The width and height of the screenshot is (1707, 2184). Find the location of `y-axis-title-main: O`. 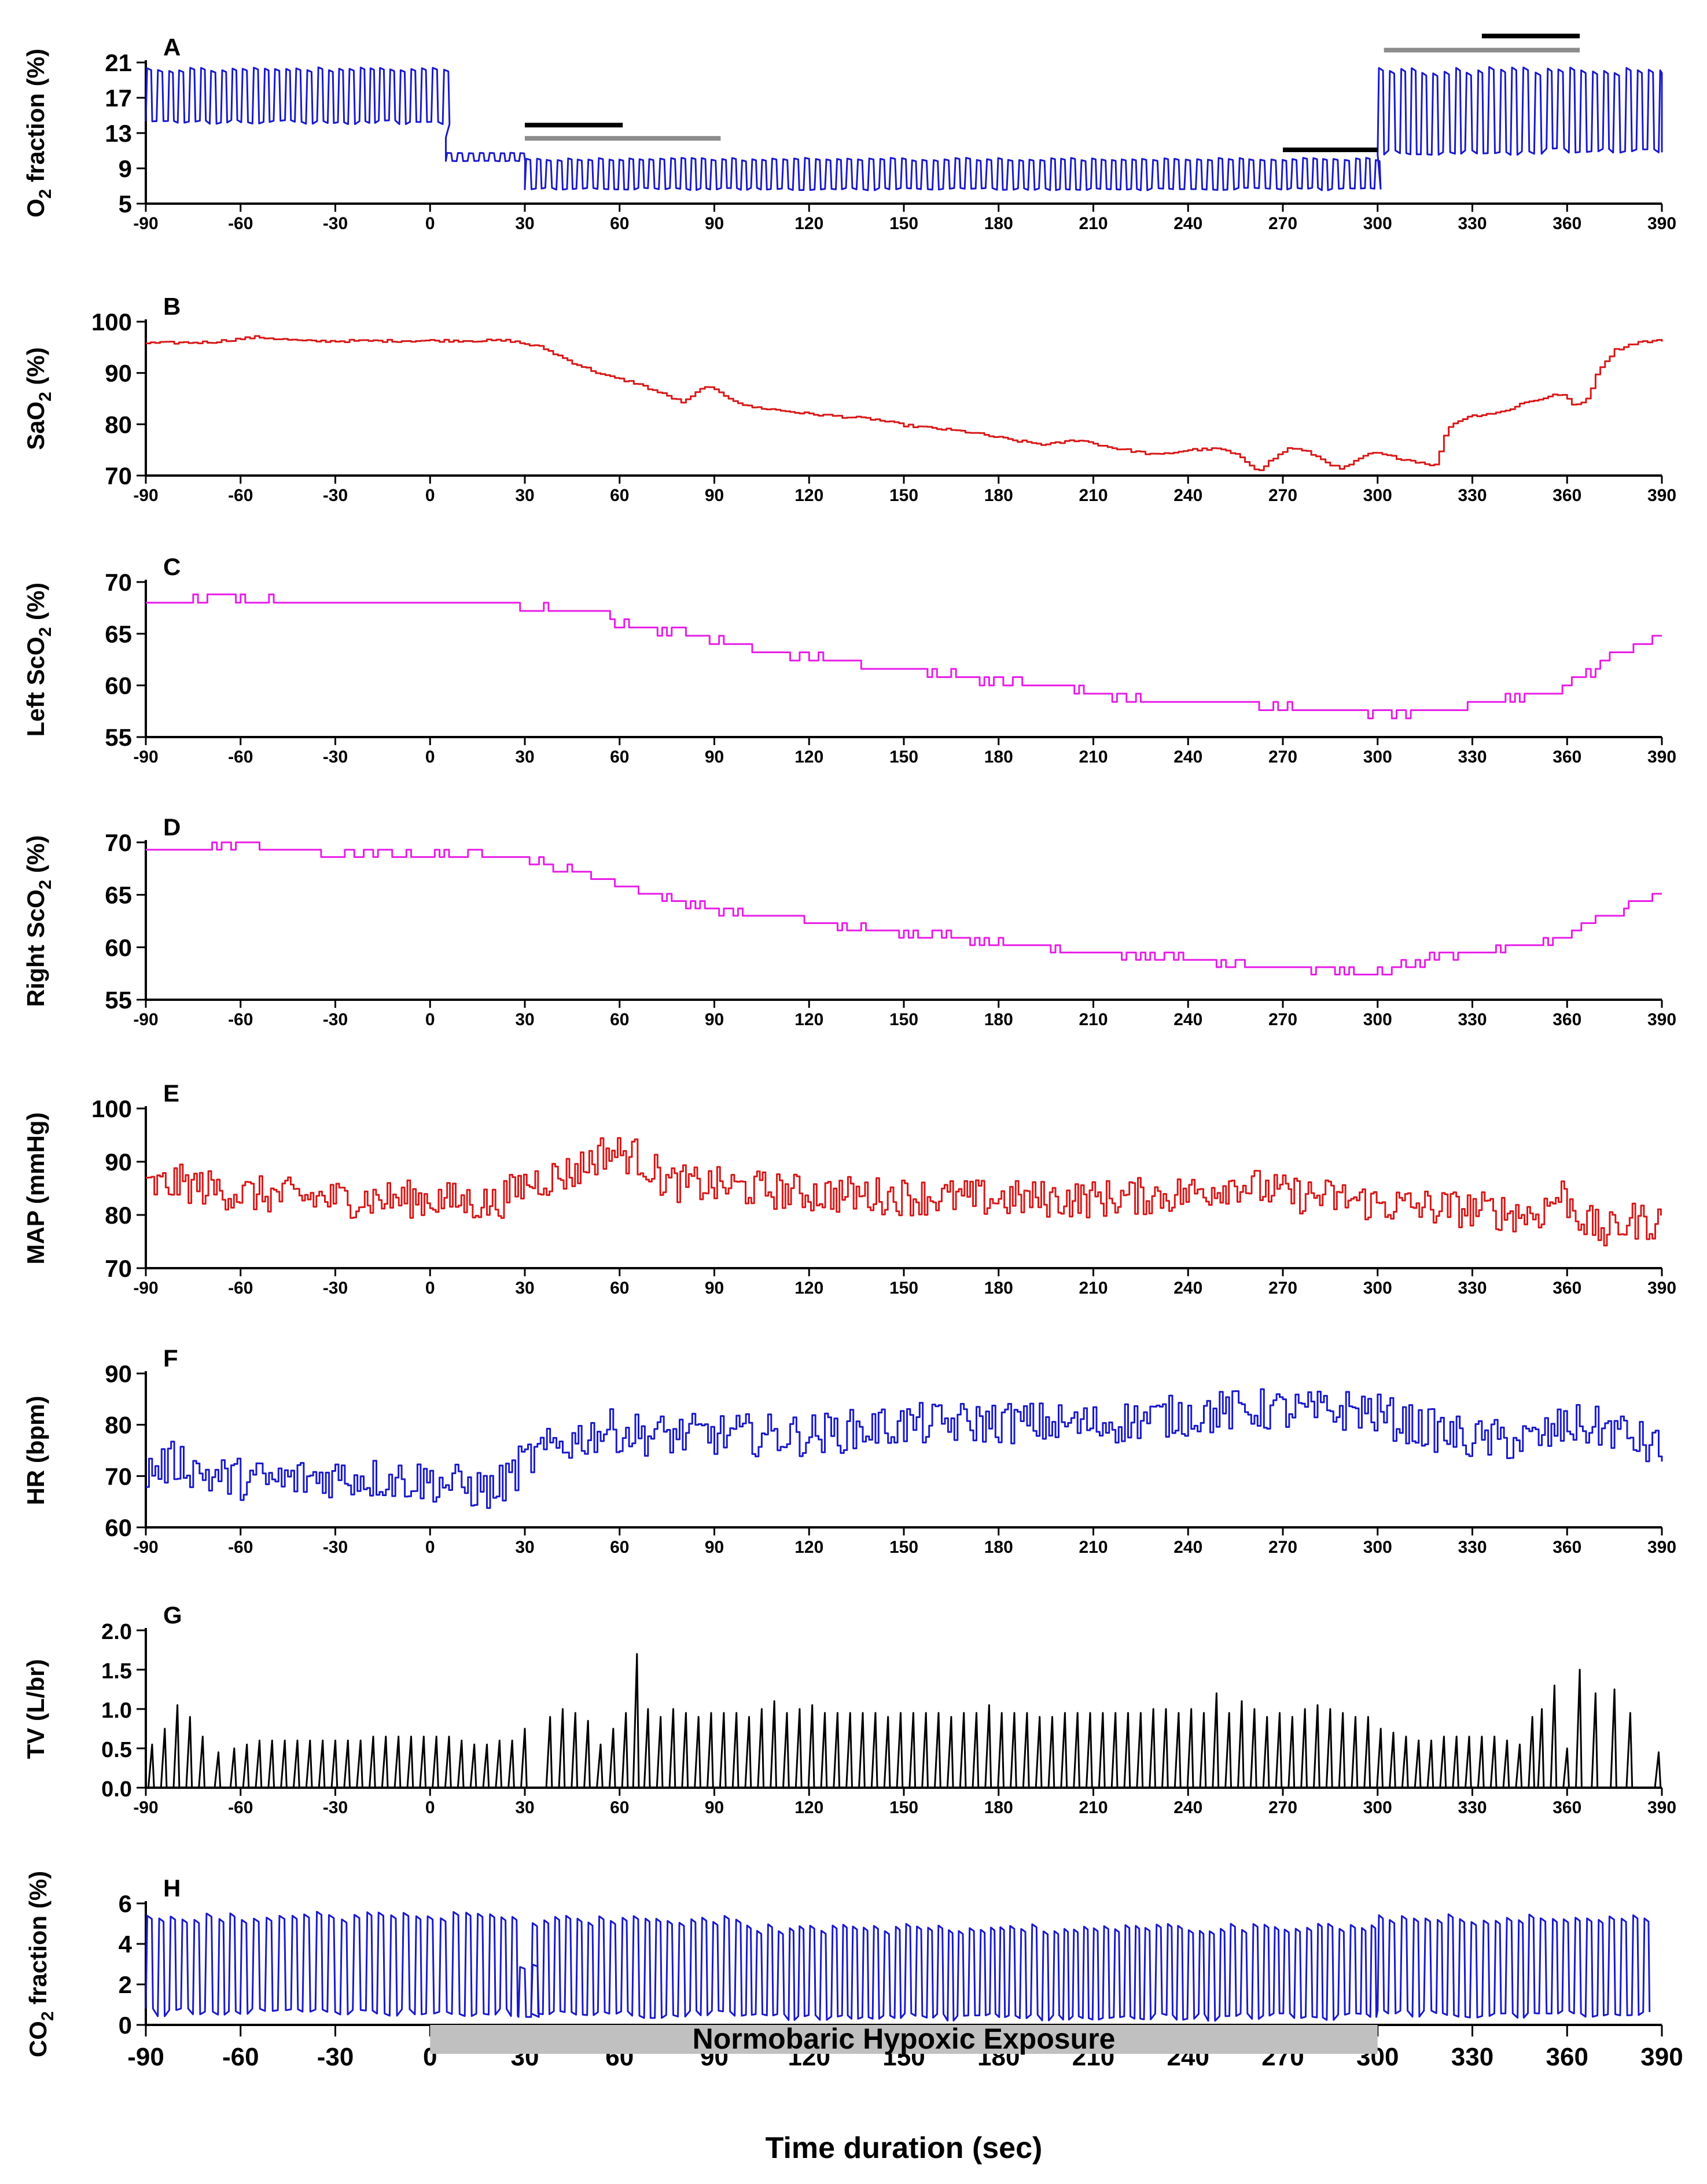

y-axis-title-main: O is located at coordinates (35, 208).